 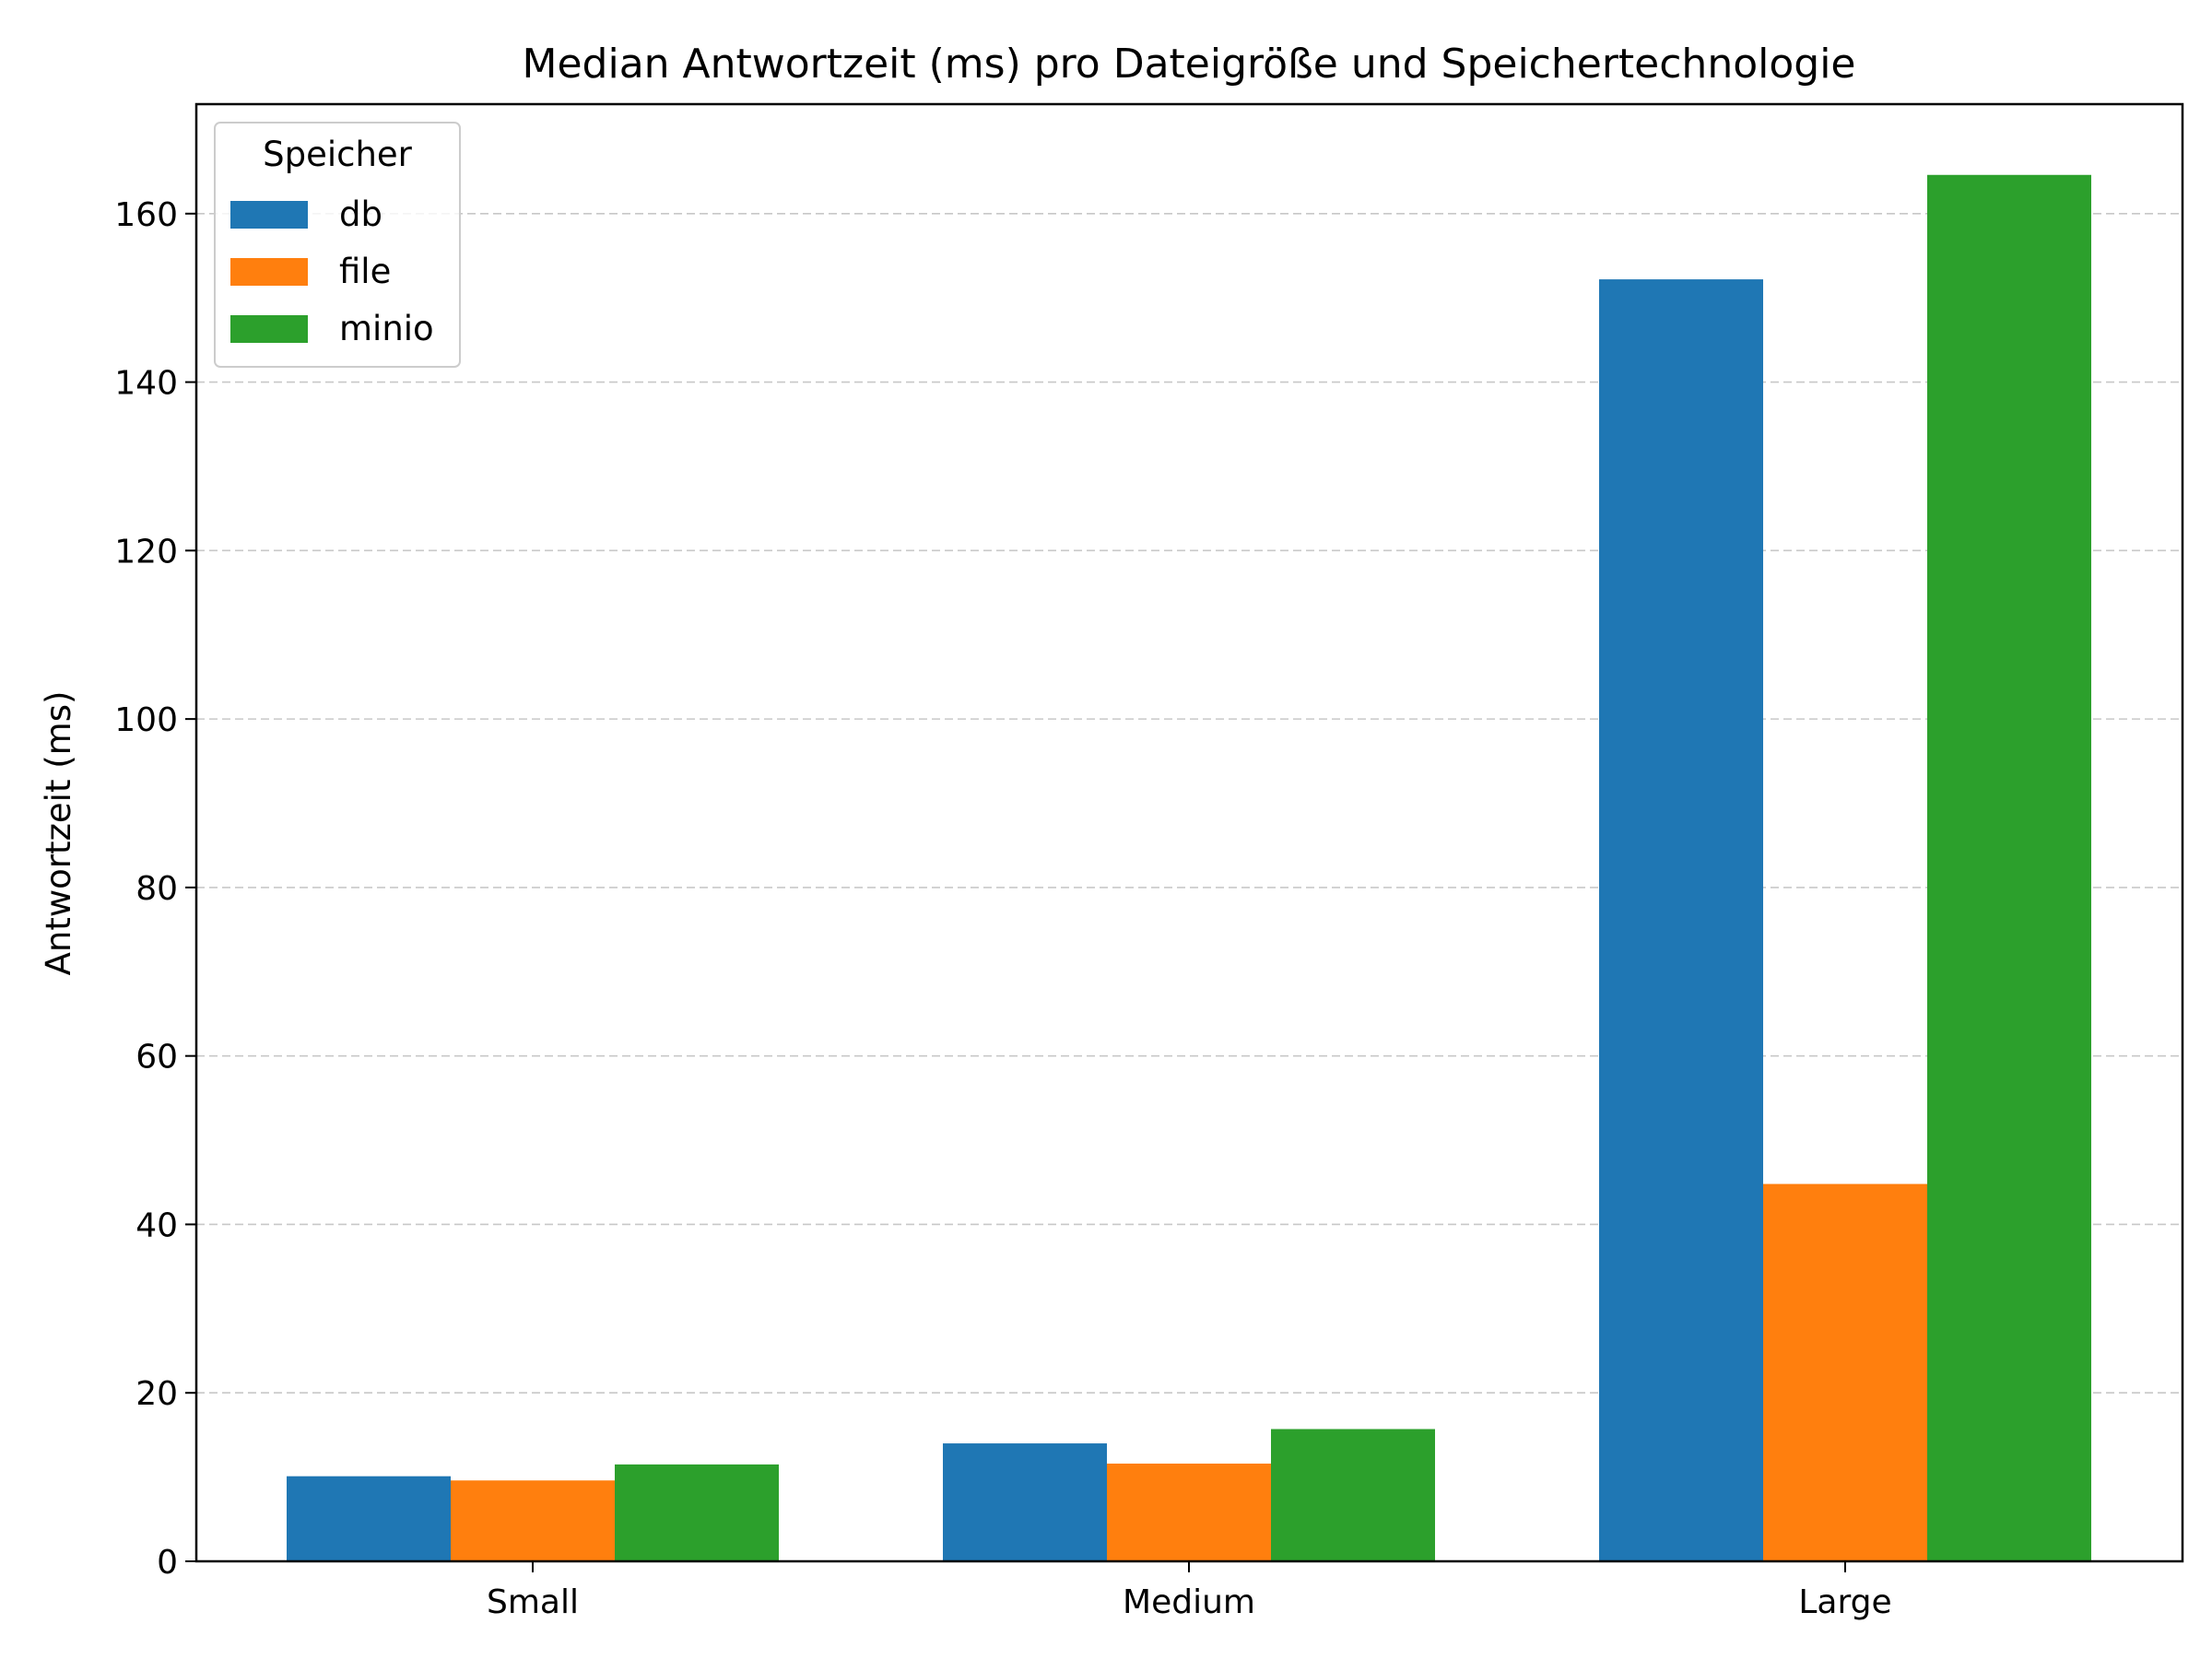 What do you see at coordinates (156, 1394) in the screenshot?
I see `y-tick-label: 20` at bounding box center [156, 1394].